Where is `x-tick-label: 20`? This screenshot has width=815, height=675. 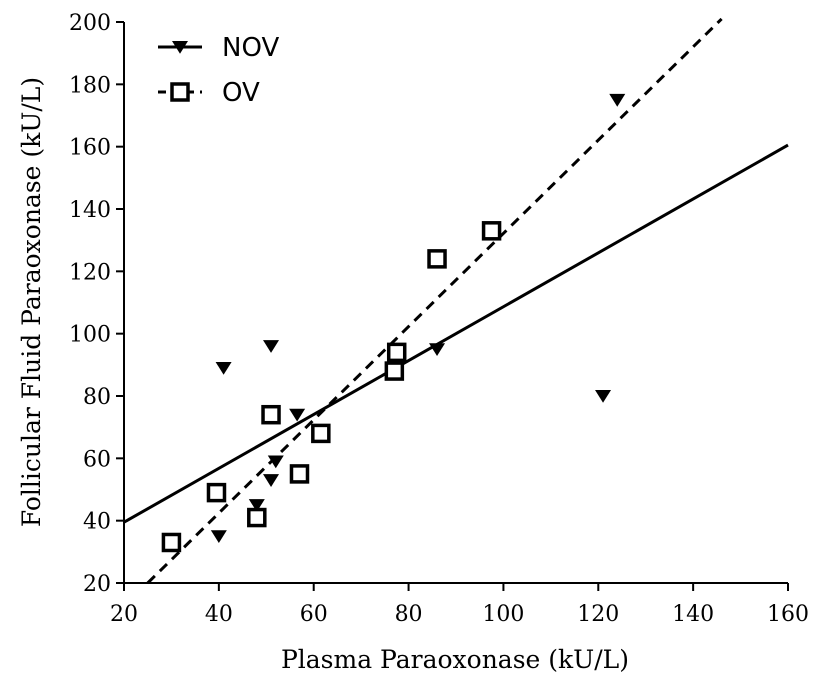
x-tick-label: 20 is located at coordinates (124, 614).